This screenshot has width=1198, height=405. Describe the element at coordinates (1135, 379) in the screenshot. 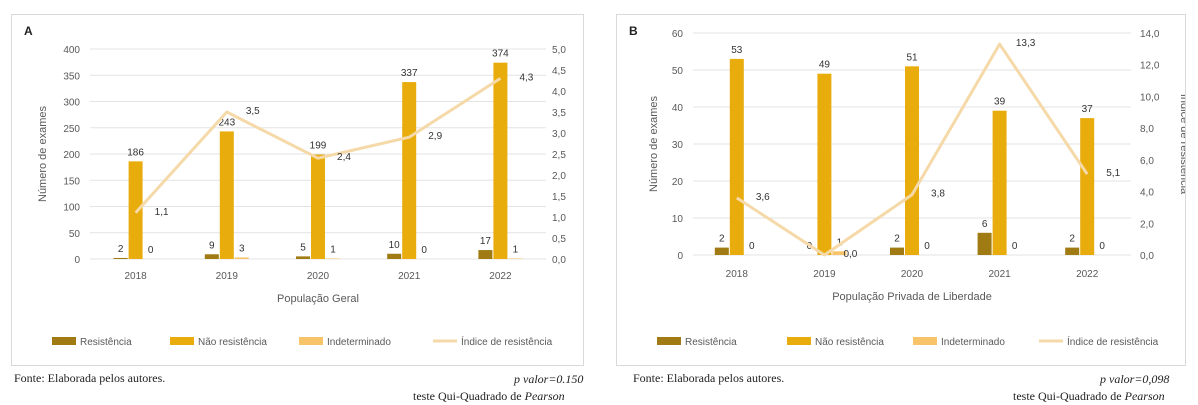

I see `p-value-b: p valor=0,098` at that location.